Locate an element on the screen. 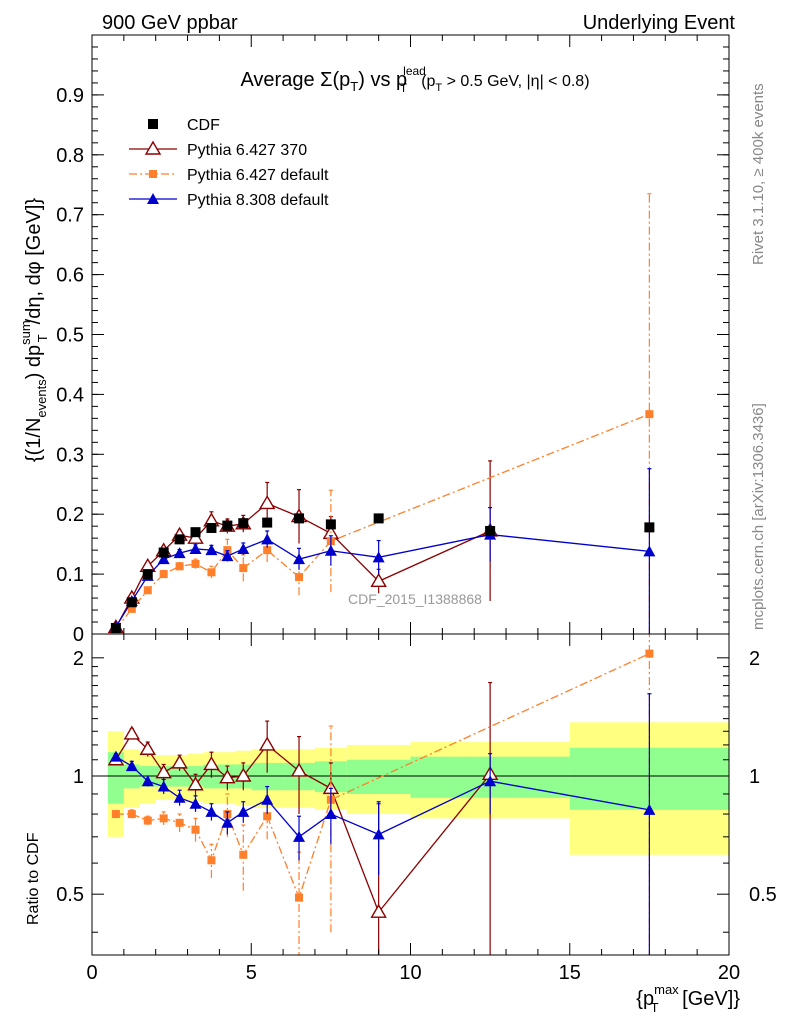 Image resolution: width=786 pixels, height=1024 pixels. main-y-tick-label: 0.1 is located at coordinates (70, 575).